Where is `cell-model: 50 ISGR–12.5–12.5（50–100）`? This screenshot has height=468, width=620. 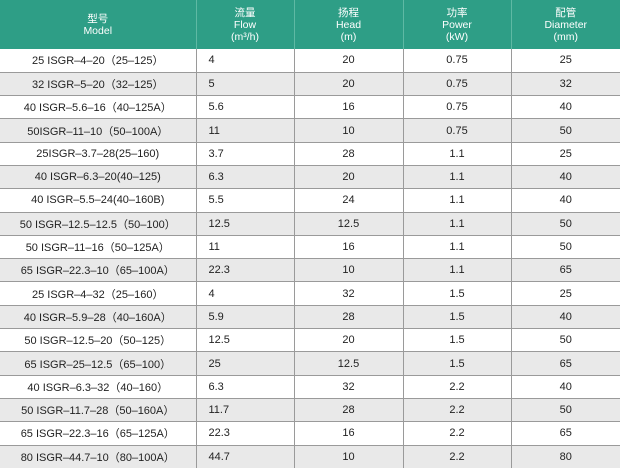
cell-model: 50 ISGR–12.5–12.5（50–100） is located at coordinates (98, 224).